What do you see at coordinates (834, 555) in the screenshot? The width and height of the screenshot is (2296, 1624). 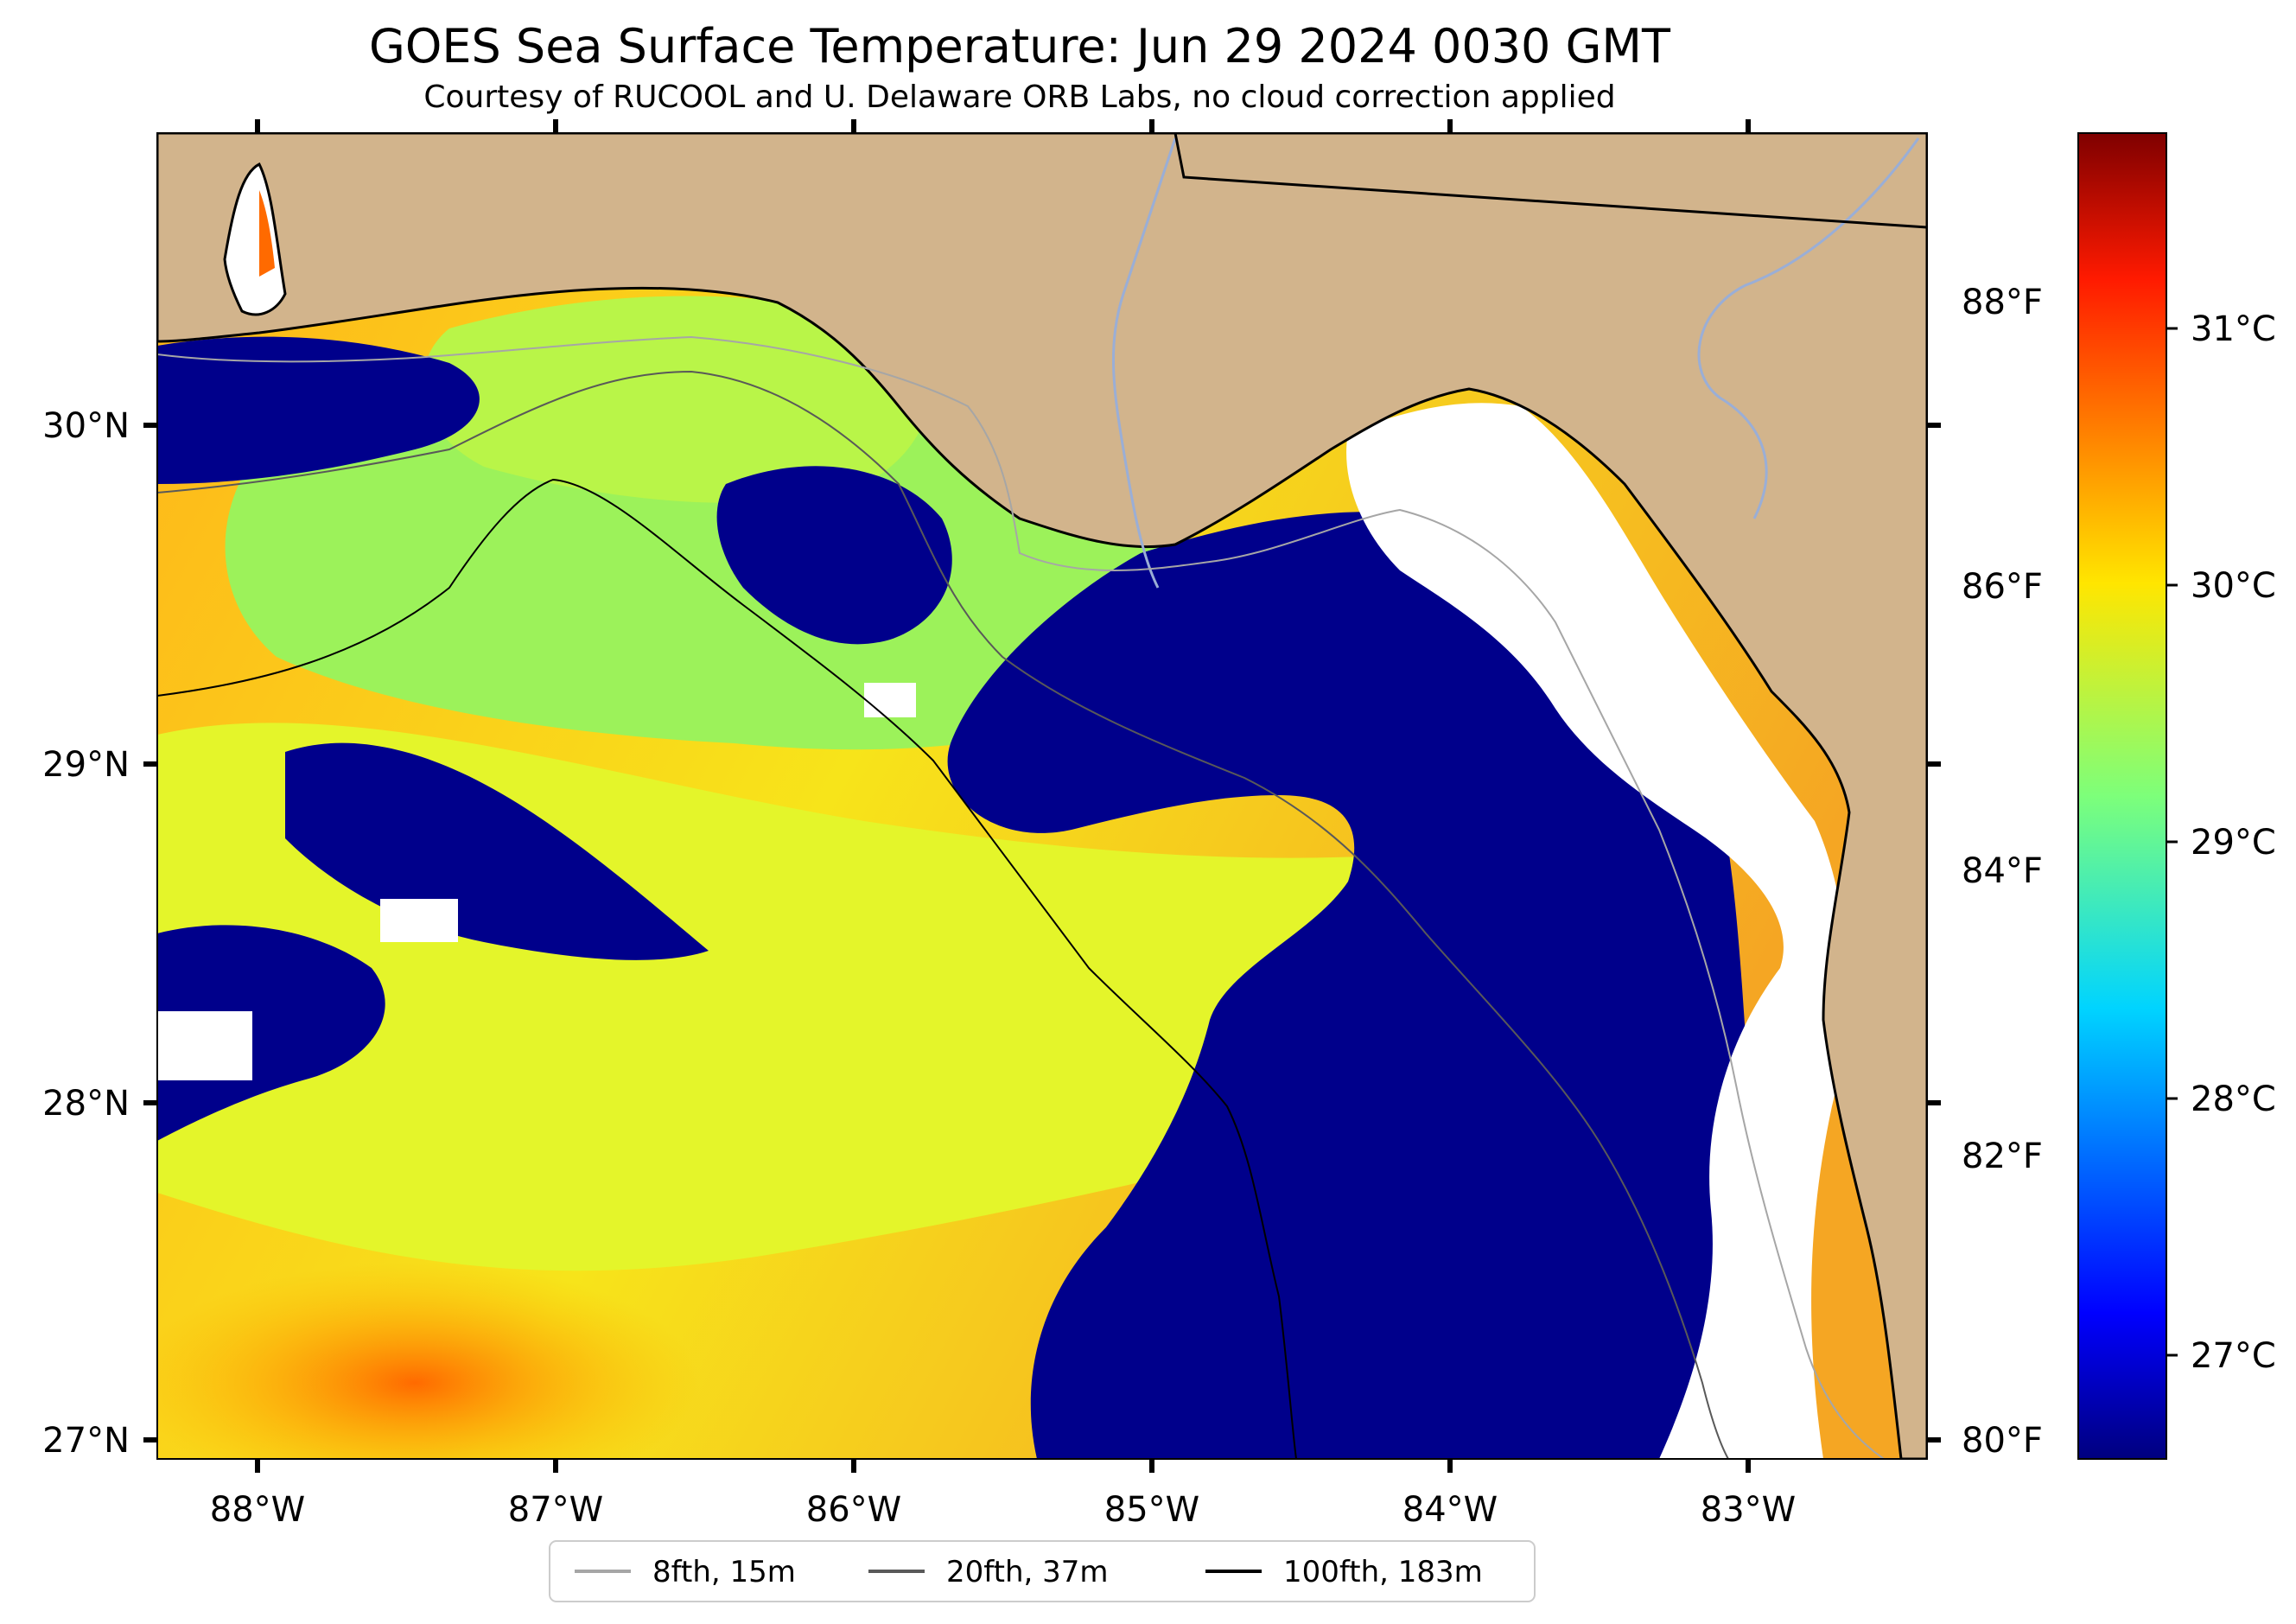 I see `sea-cold-midnorth` at bounding box center [834, 555].